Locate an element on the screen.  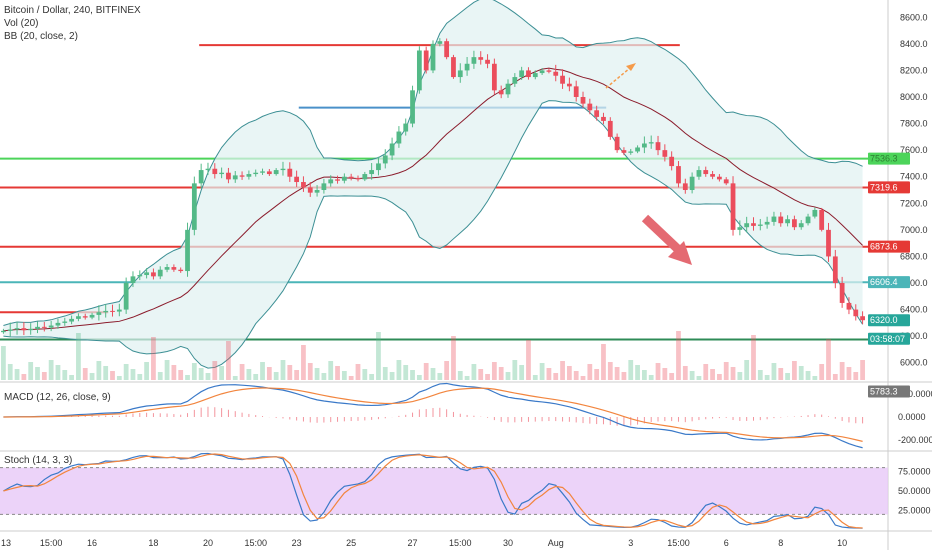
time-tick-label: 23 is located at coordinates (297, 543).